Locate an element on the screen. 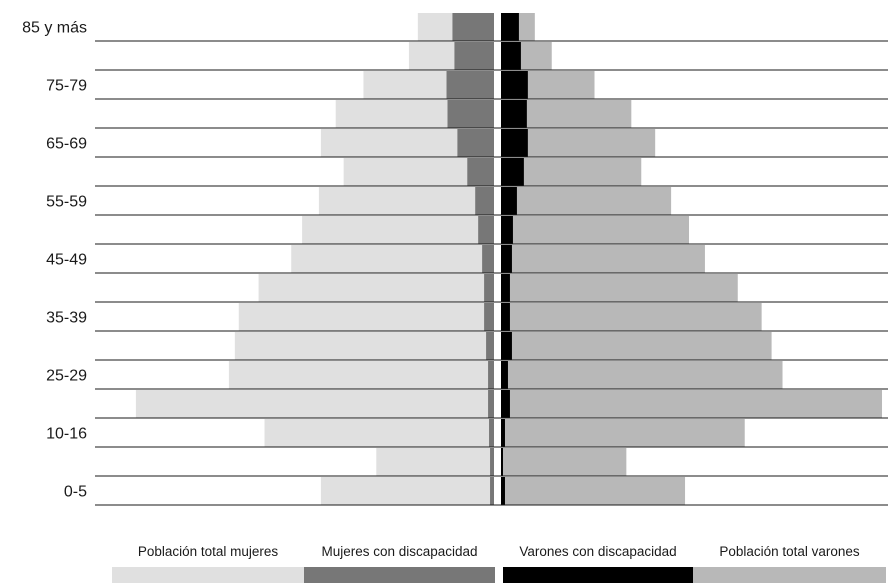  y-tick-label: 0-5 is located at coordinates (75, 492).